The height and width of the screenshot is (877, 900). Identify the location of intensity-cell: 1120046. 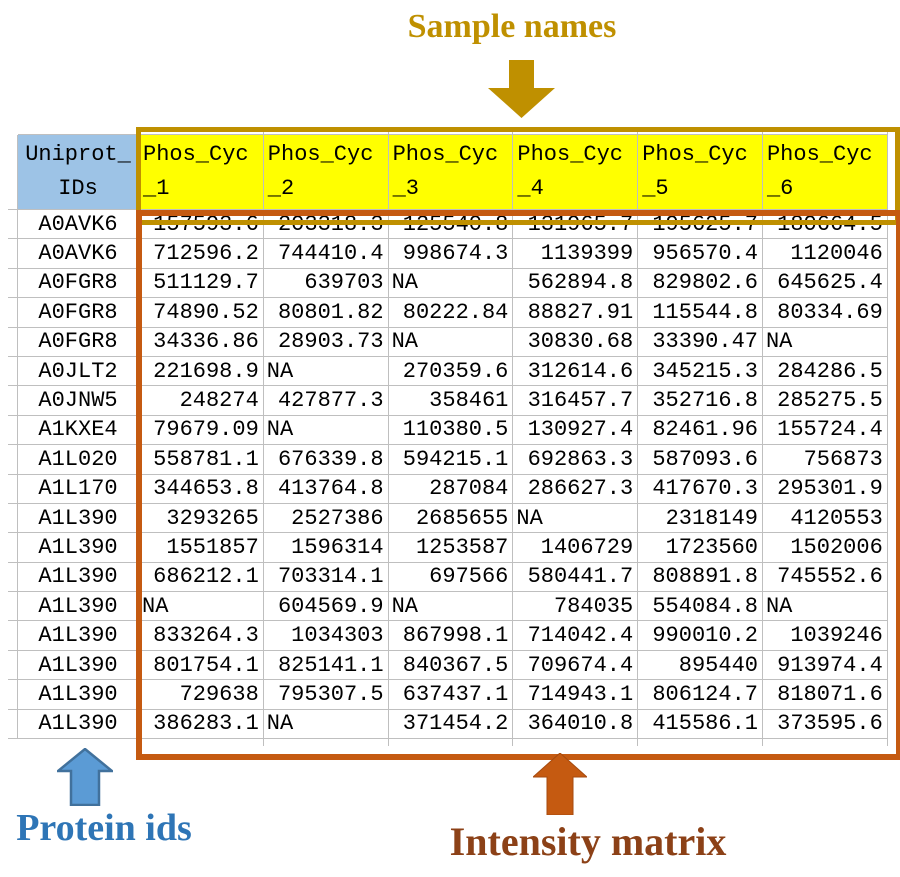
(825, 254).